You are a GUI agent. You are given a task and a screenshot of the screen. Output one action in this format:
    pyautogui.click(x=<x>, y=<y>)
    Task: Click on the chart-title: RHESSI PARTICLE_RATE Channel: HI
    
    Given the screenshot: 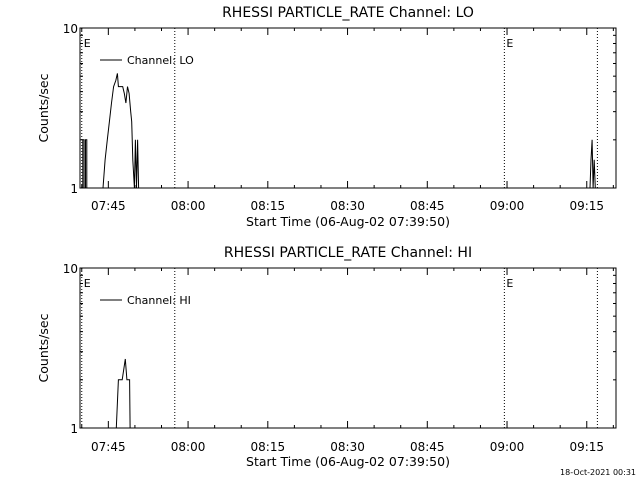 What is the action you would take?
    pyautogui.click(x=348, y=253)
    